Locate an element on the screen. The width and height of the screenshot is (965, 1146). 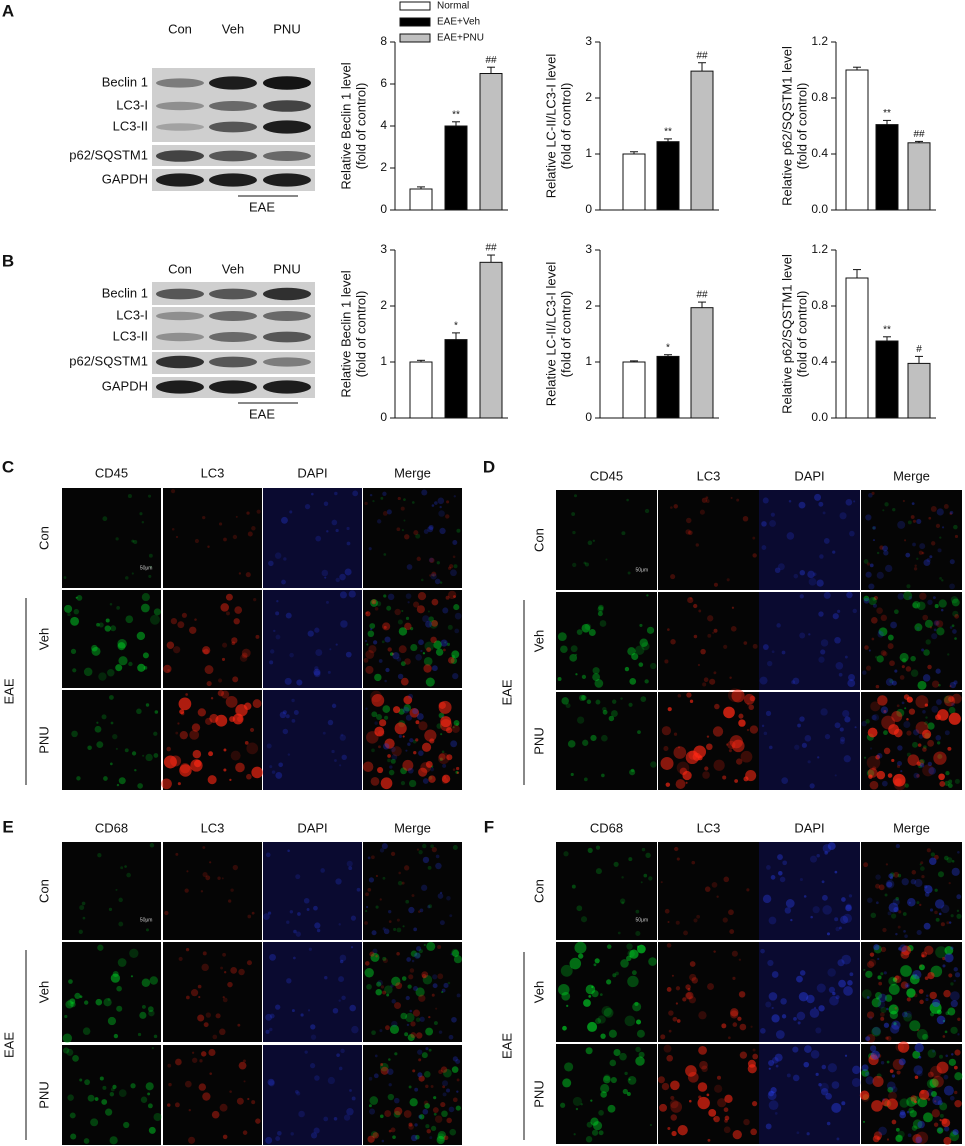
row-label: Con is located at coordinates (43, 891).